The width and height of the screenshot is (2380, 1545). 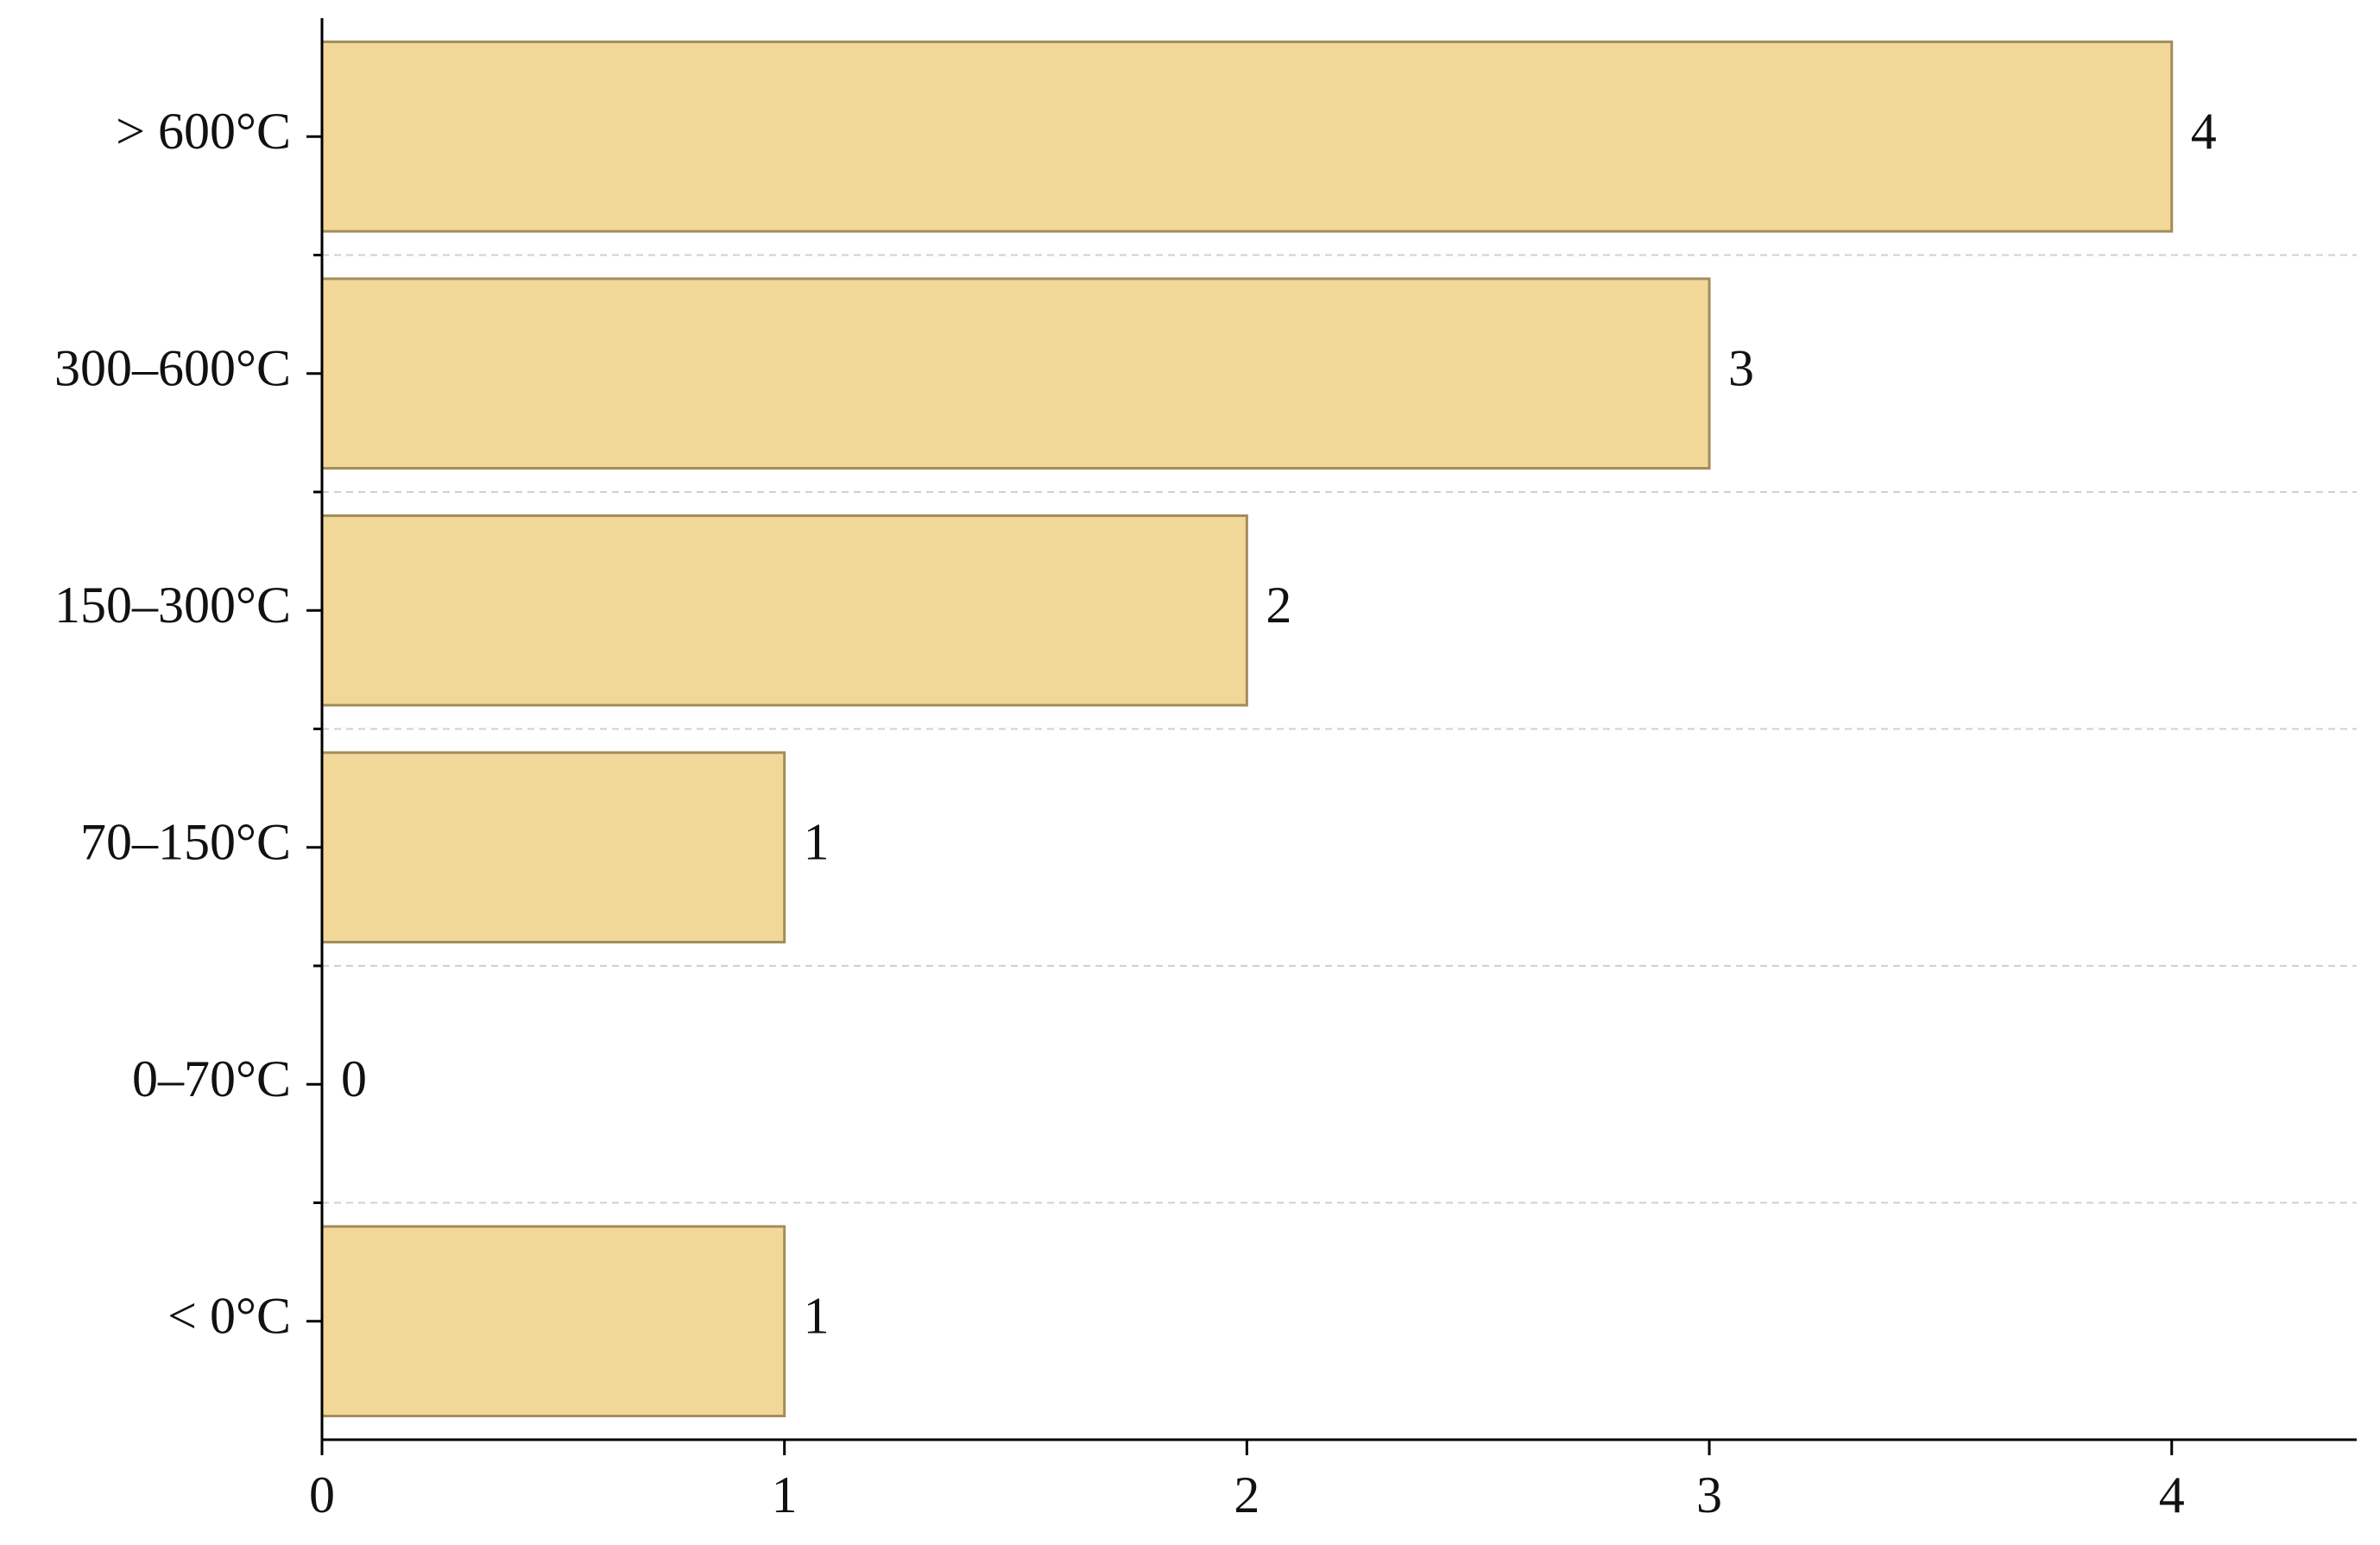 I want to click on value-label: 2, so click(x=1279, y=605).